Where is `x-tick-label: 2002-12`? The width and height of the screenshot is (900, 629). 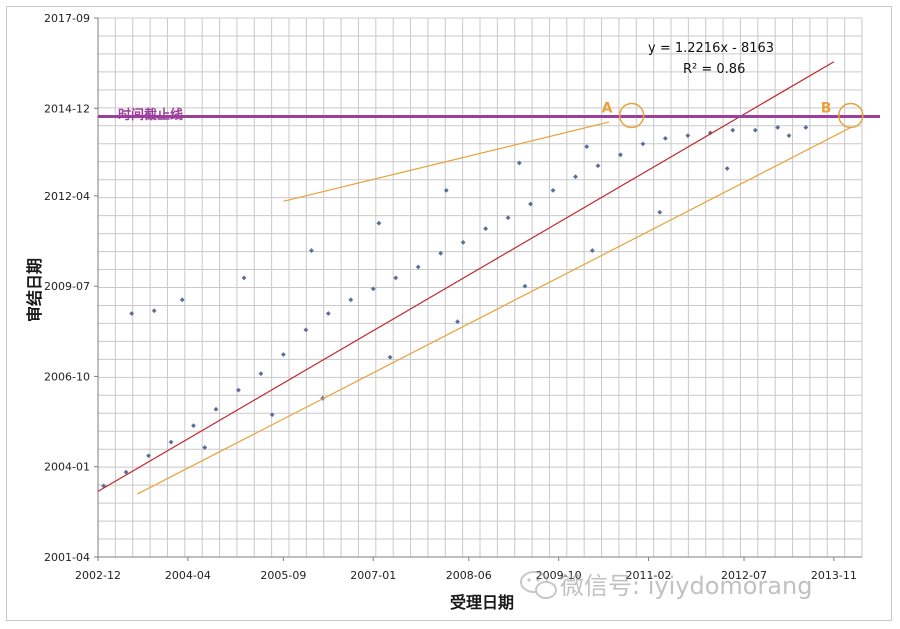 x-tick-label: 2002-12 is located at coordinates (98, 575).